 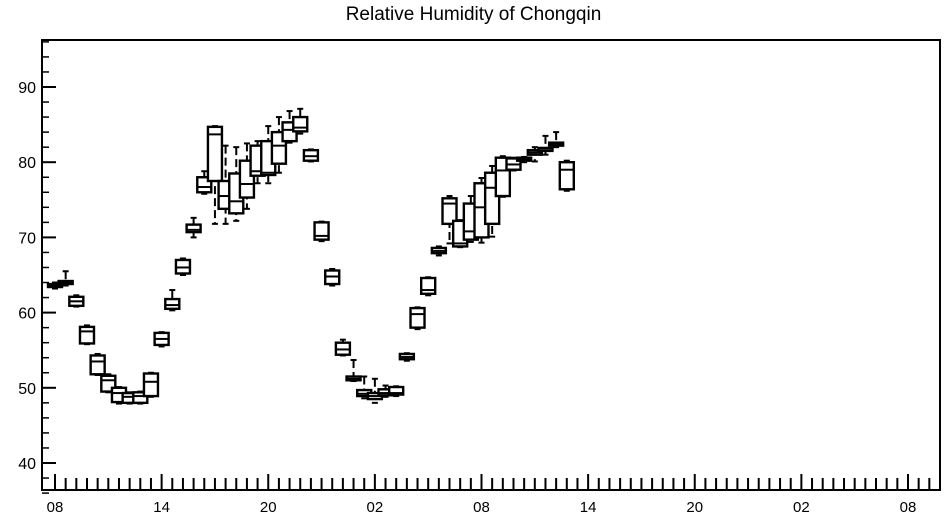 What do you see at coordinates (37, 267) in the screenshot?
I see `y-axis: 40 50 60 70 80 90` at bounding box center [37, 267].